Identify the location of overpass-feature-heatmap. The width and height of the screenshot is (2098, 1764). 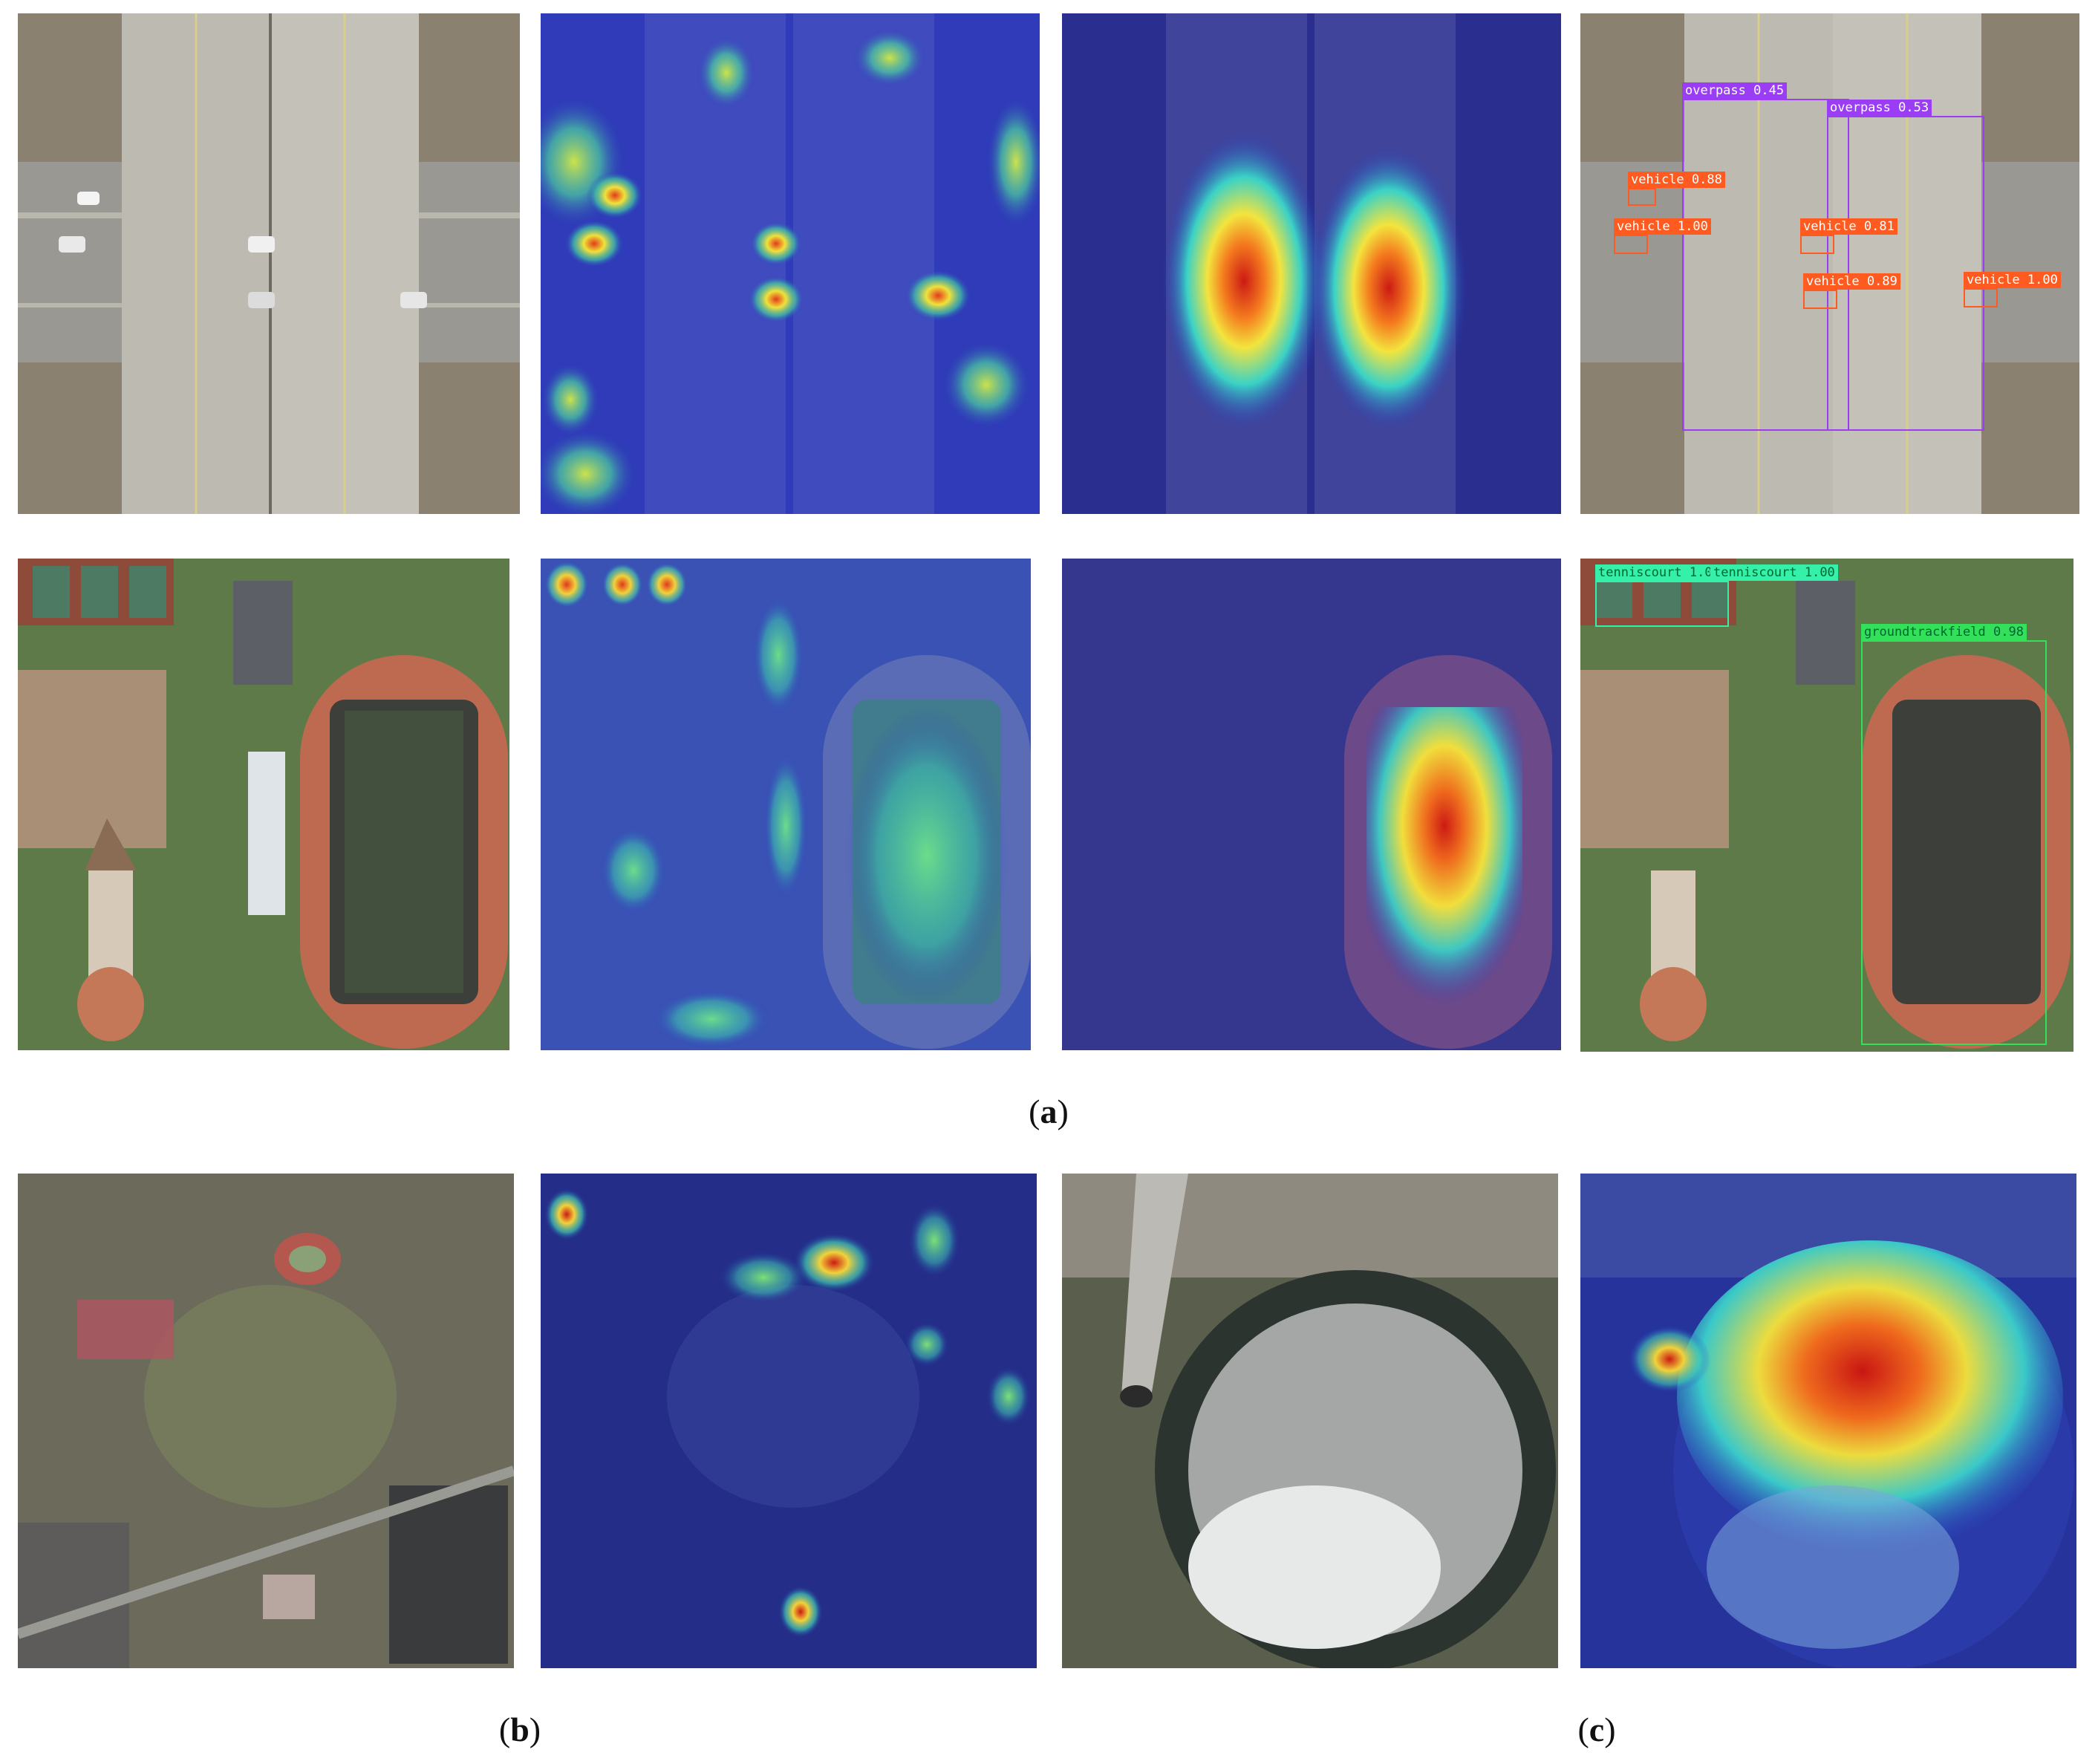
(790, 263).